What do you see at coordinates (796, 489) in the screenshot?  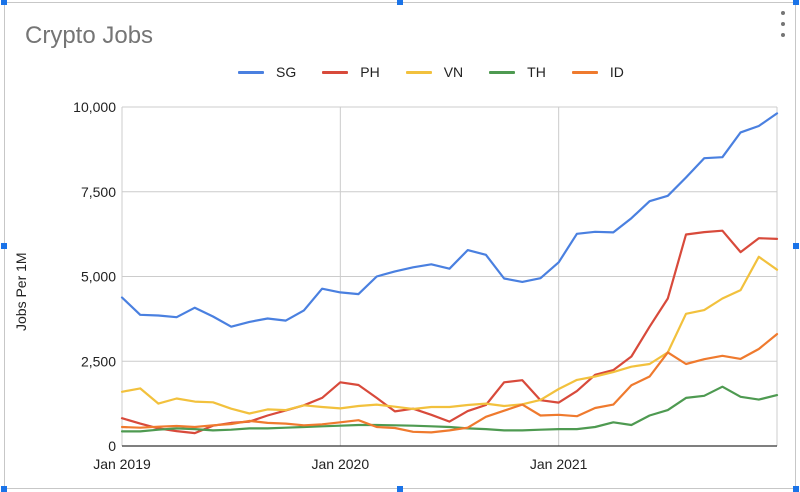 I see `resize-handle-bottom-right` at bounding box center [796, 489].